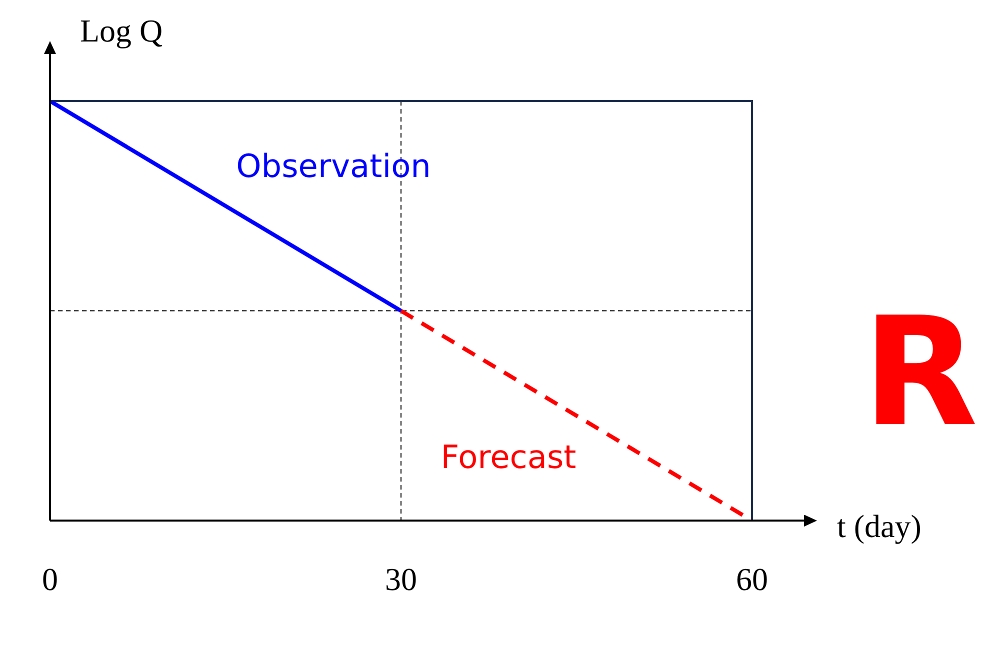 The width and height of the screenshot is (982, 649). Describe the element at coordinates (752, 579) in the screenshot. I see `x-tick-label: 60` at that location.